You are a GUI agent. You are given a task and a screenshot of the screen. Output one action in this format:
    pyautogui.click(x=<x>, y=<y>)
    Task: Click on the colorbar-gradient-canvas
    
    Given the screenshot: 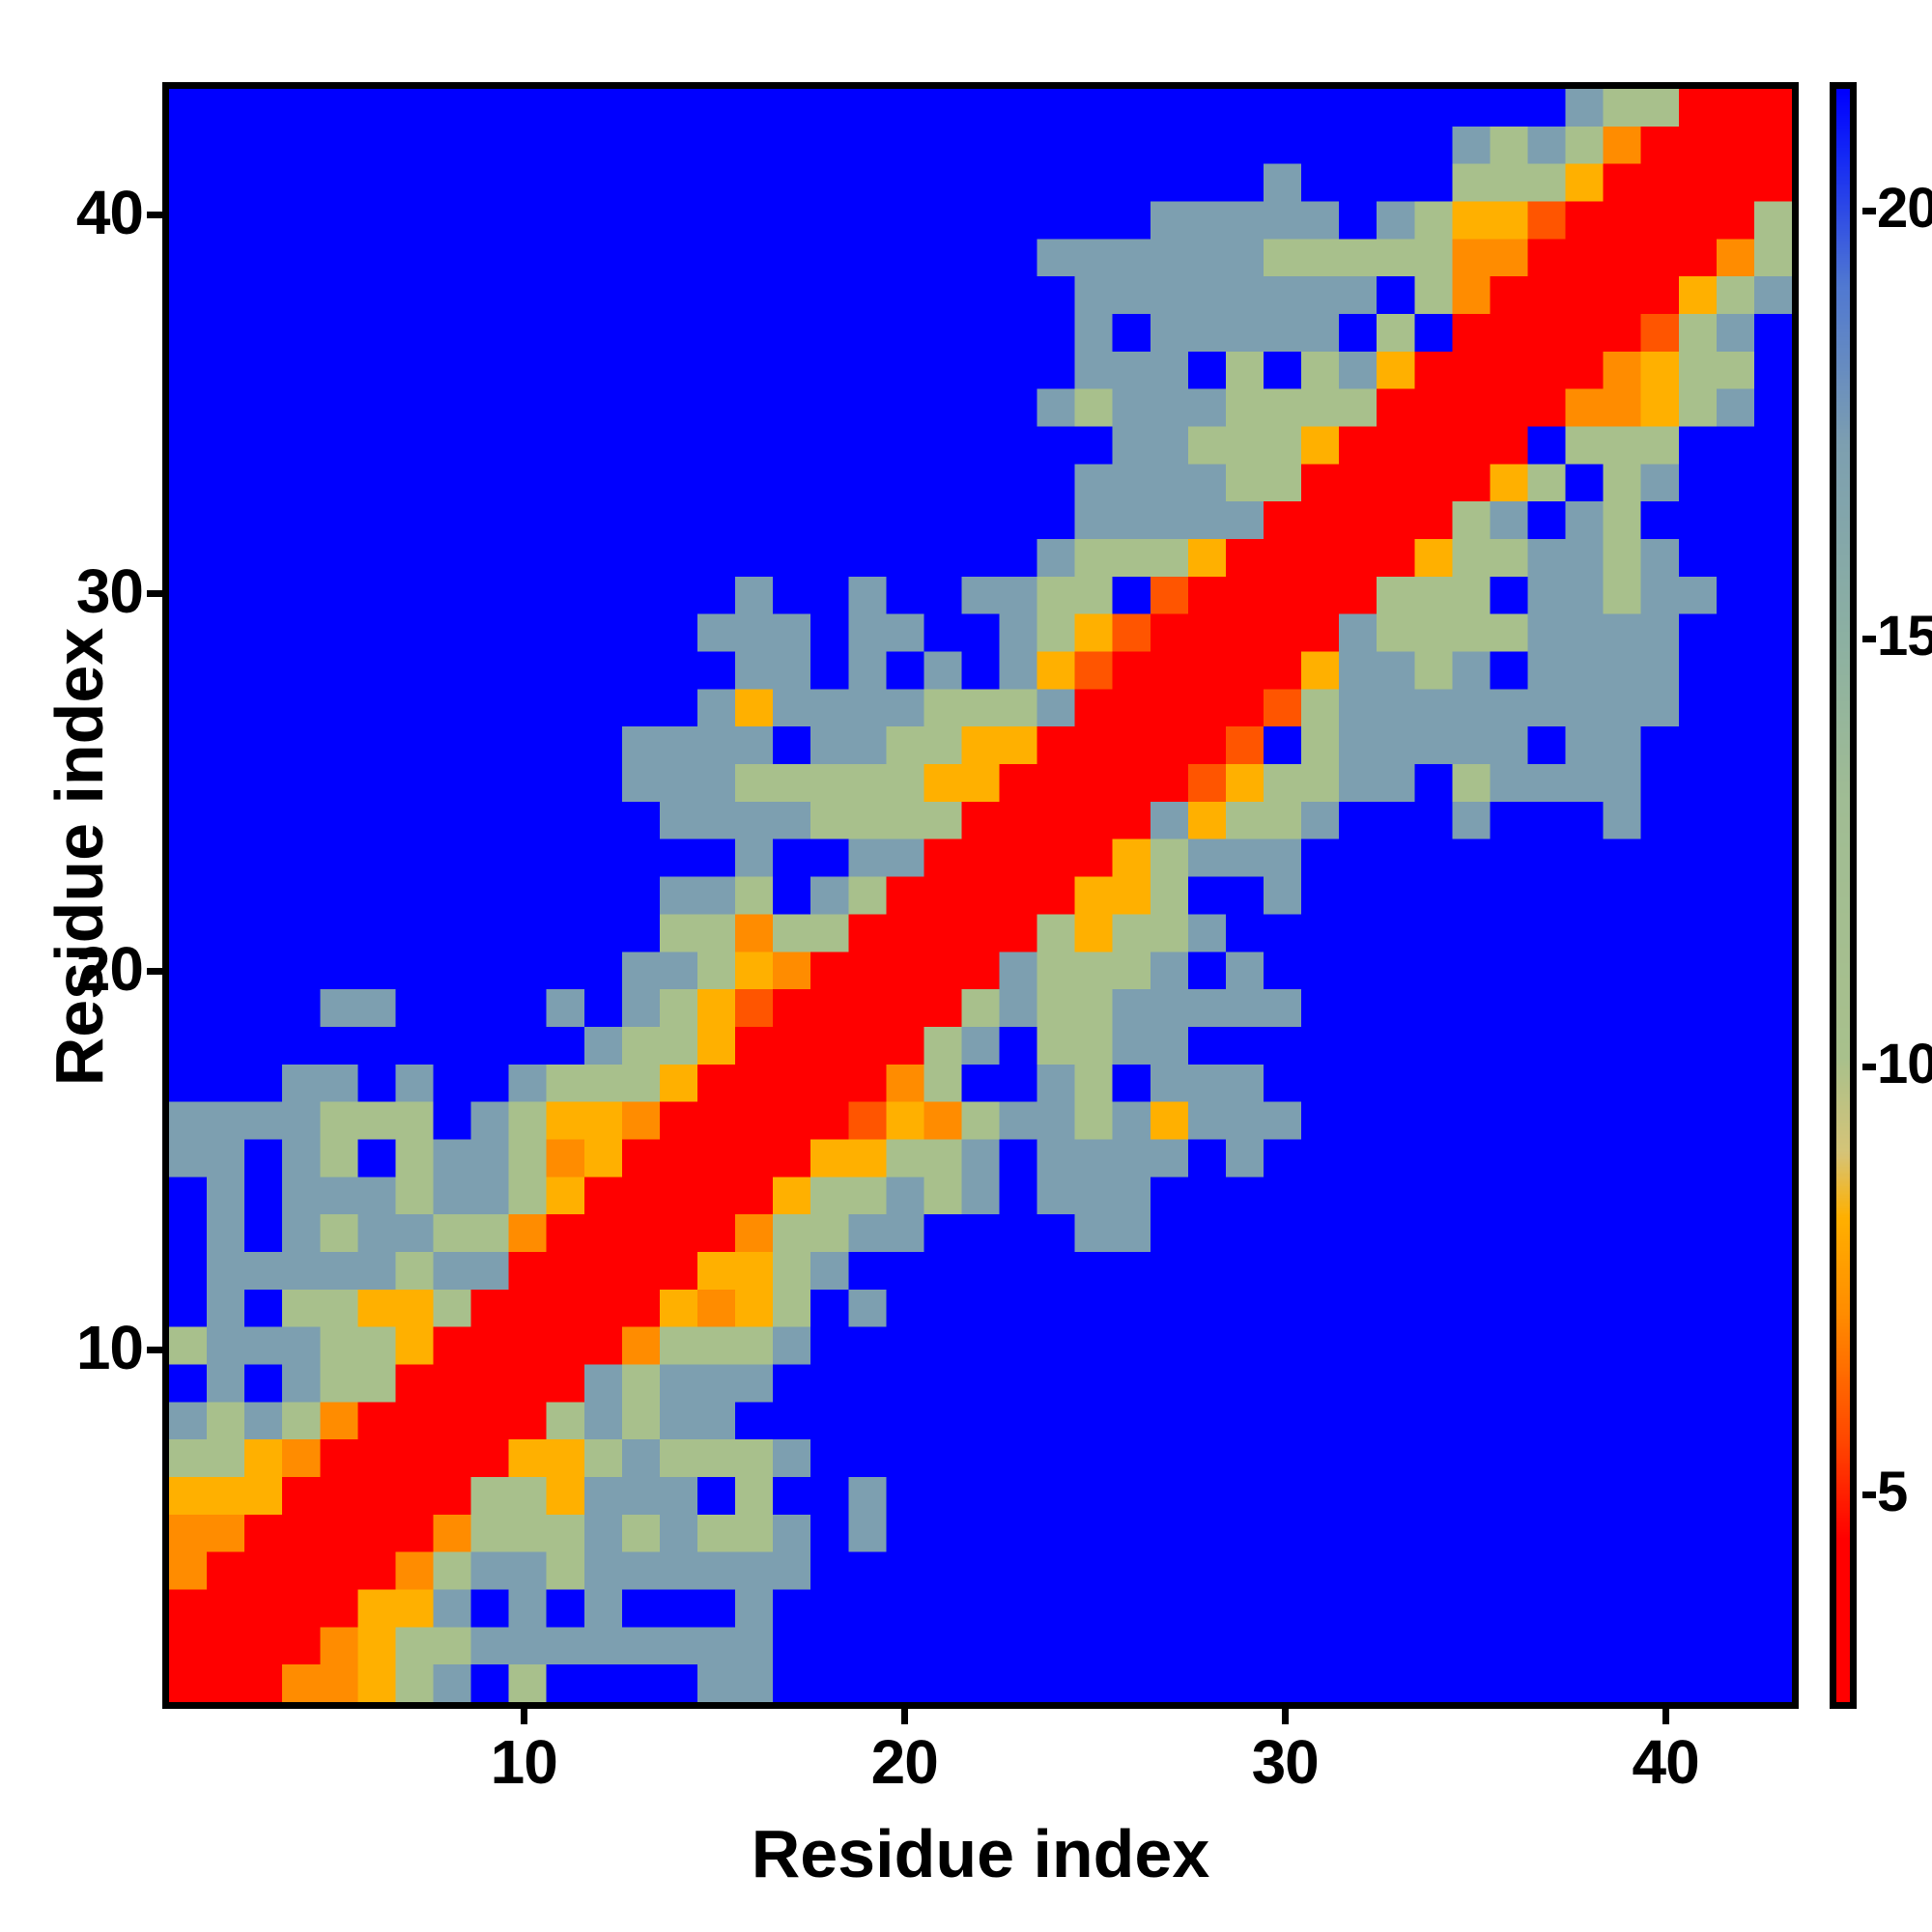 What is the action you would take?
    pyautogui.click(x=1843, y=895)
    